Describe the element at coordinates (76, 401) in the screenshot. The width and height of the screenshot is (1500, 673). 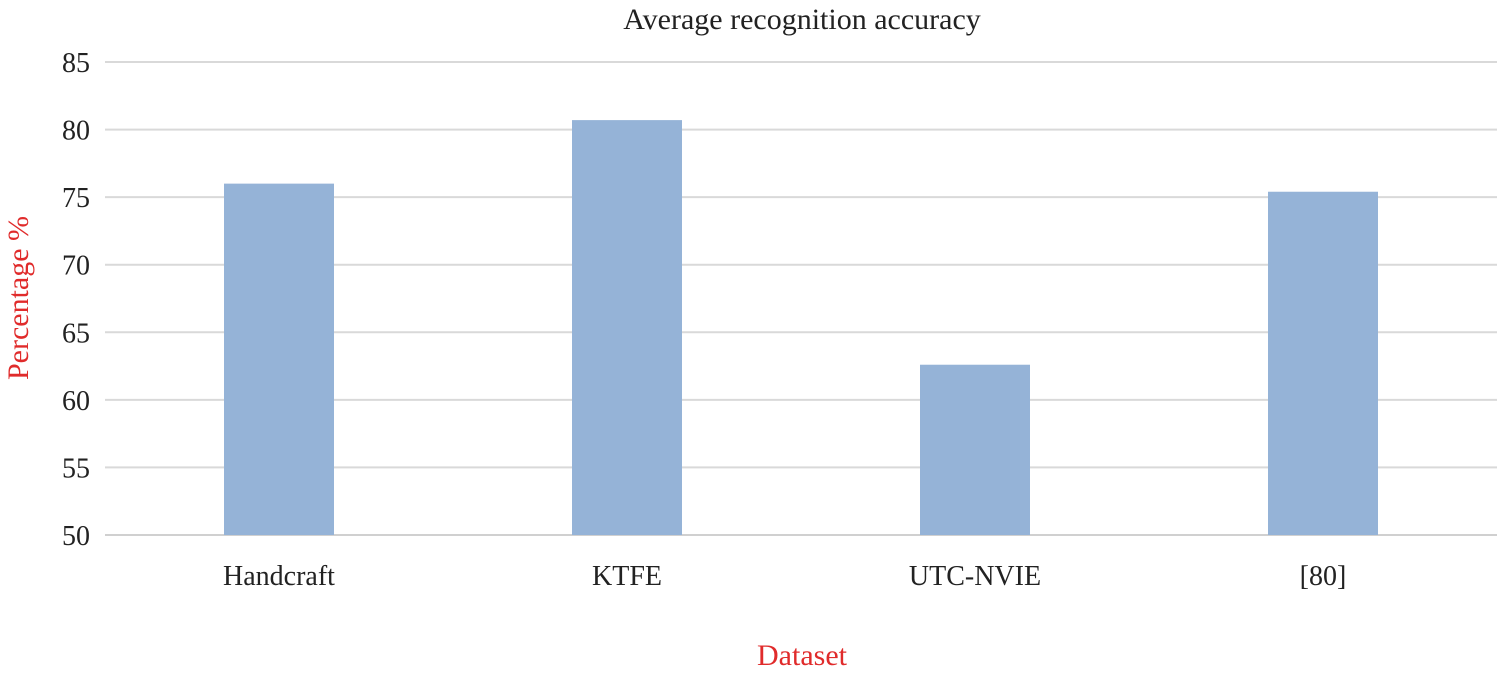
I see `y-tick-label: 60` at that location.